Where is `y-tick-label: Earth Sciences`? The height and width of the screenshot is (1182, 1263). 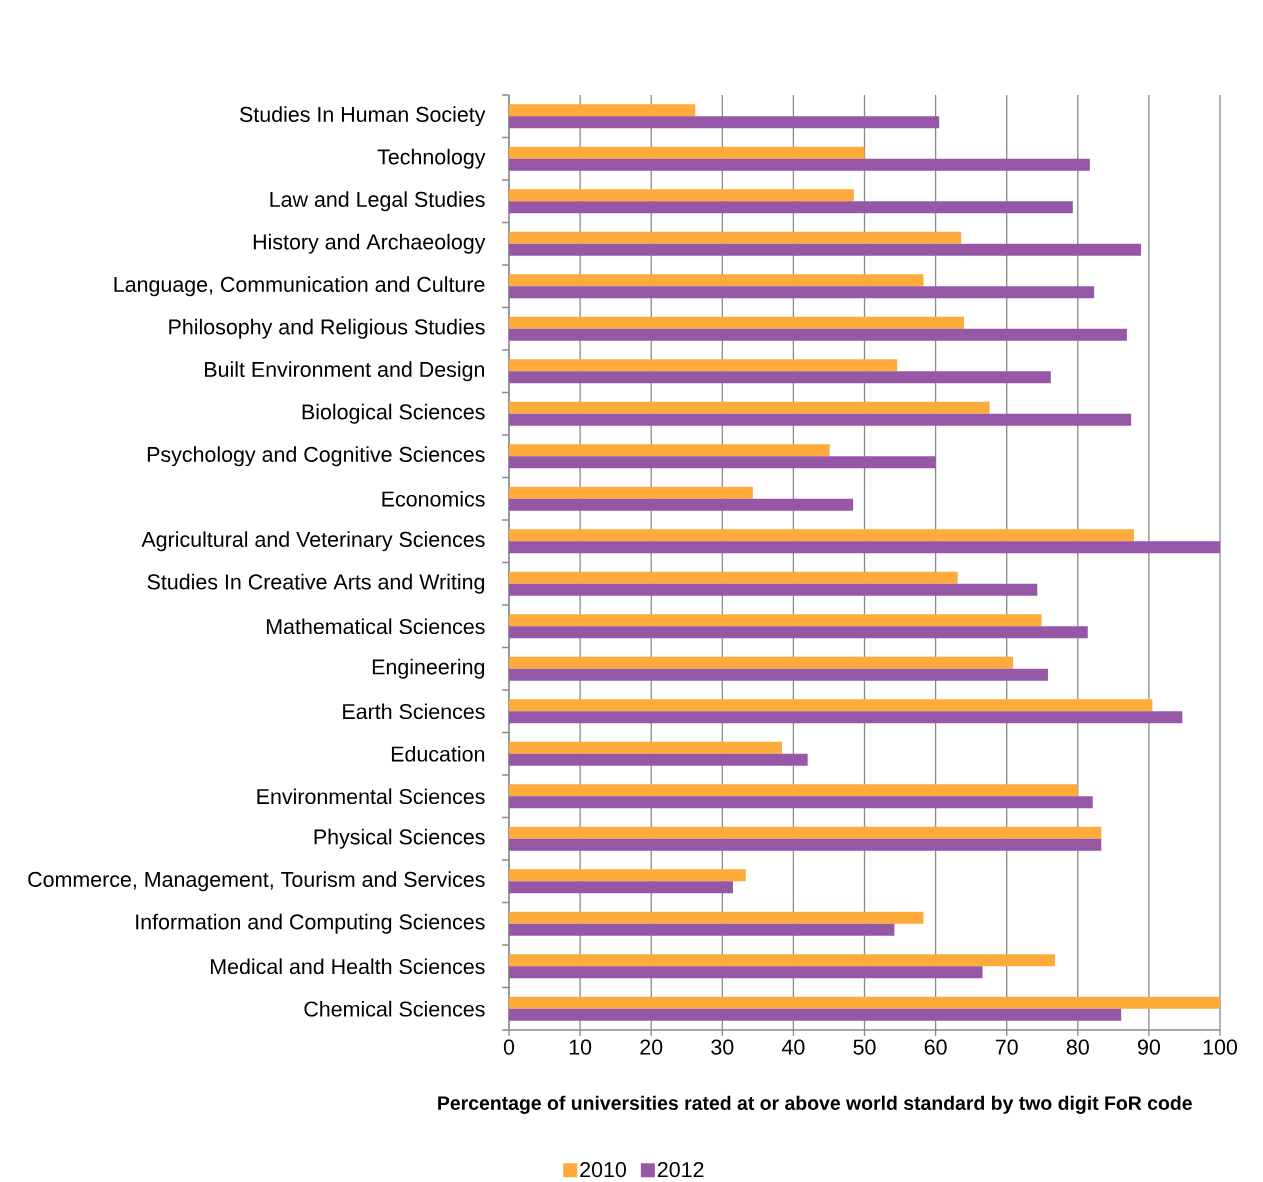 y-tick-label: Earth Sciences is located at coordinates (414, 711).